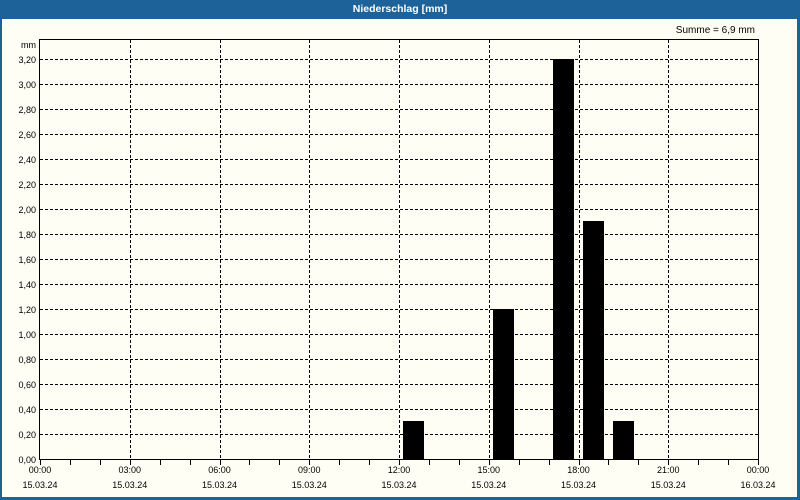 This screenshot has height=500, width=800. I want to click on window-border-left, so click(1, 259).